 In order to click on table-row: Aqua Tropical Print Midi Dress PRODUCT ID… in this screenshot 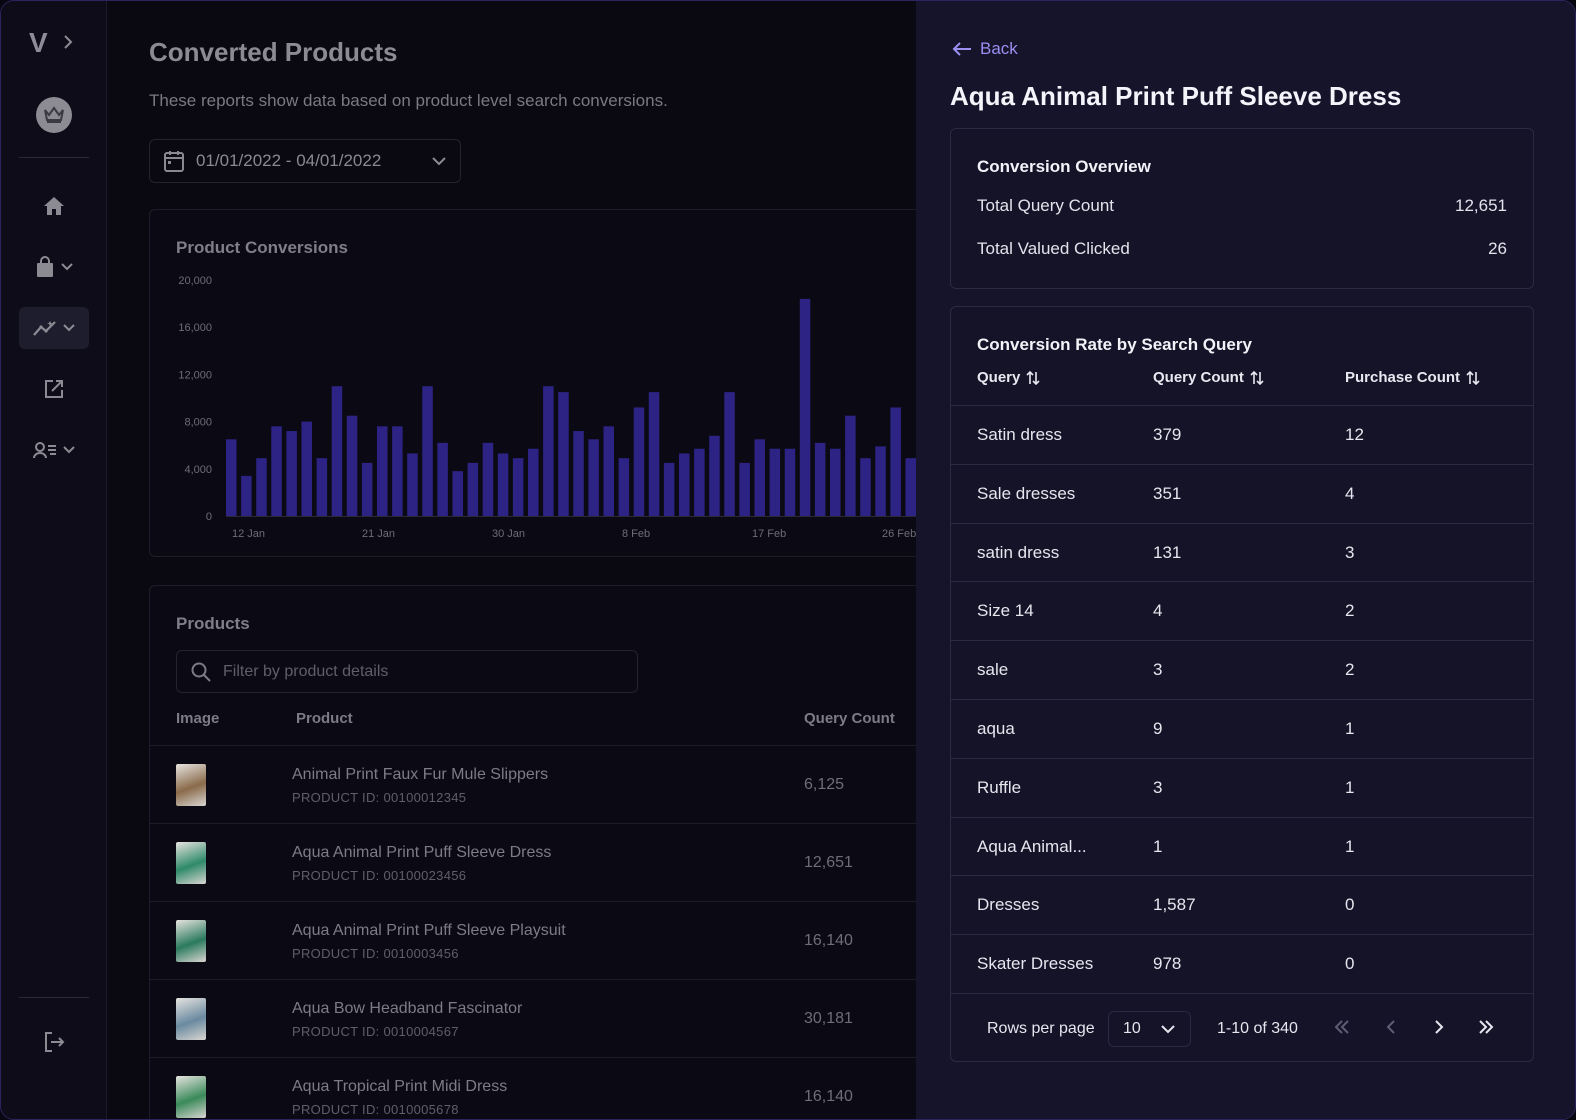, I will do `click(550, 1088)`.